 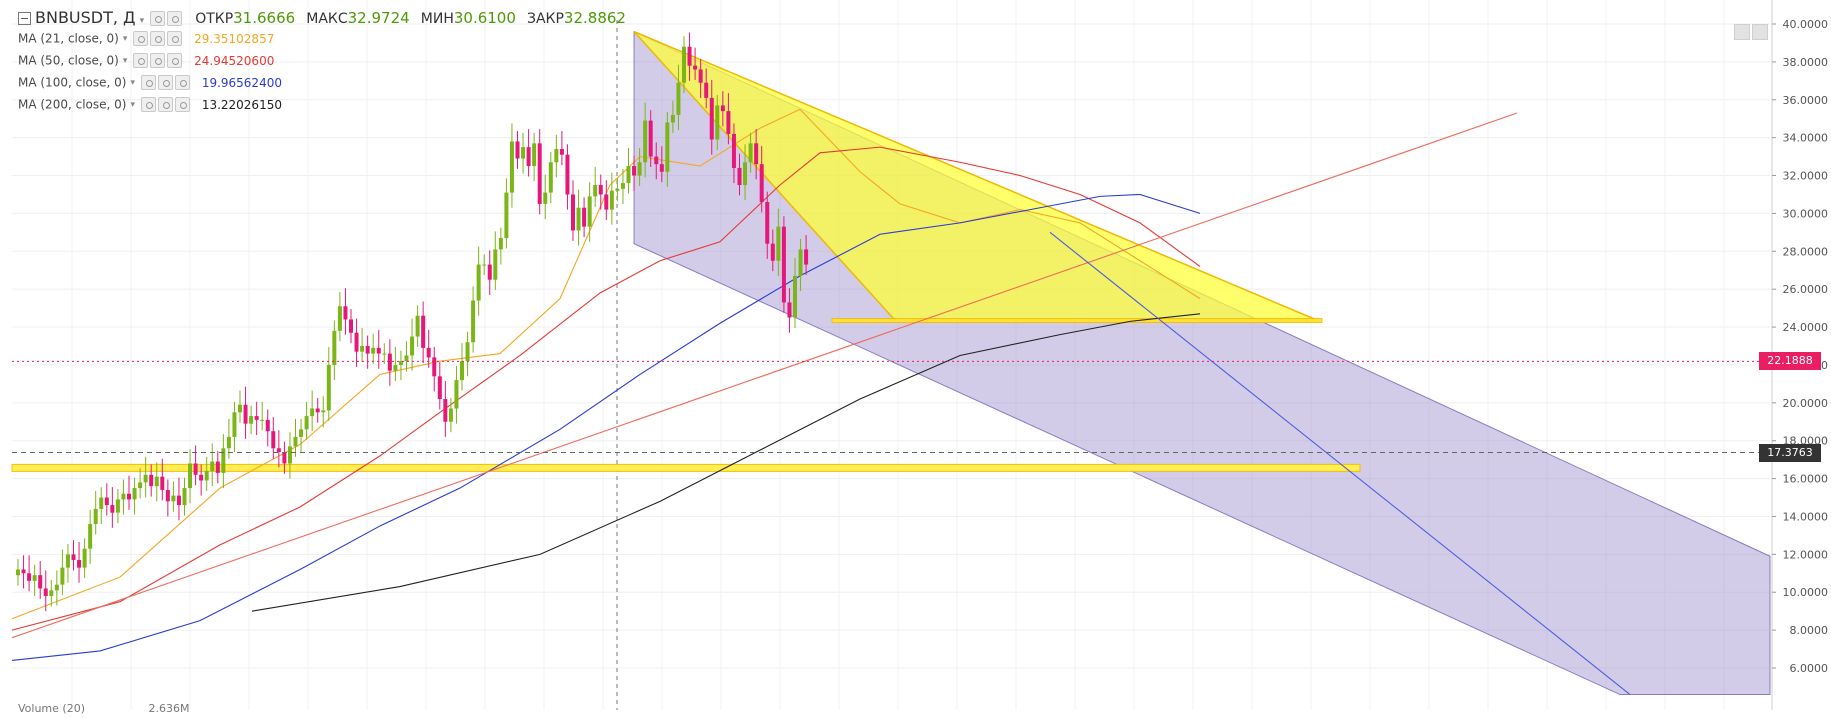 I want to click on collapse-icon, so click(x=24, y=18).